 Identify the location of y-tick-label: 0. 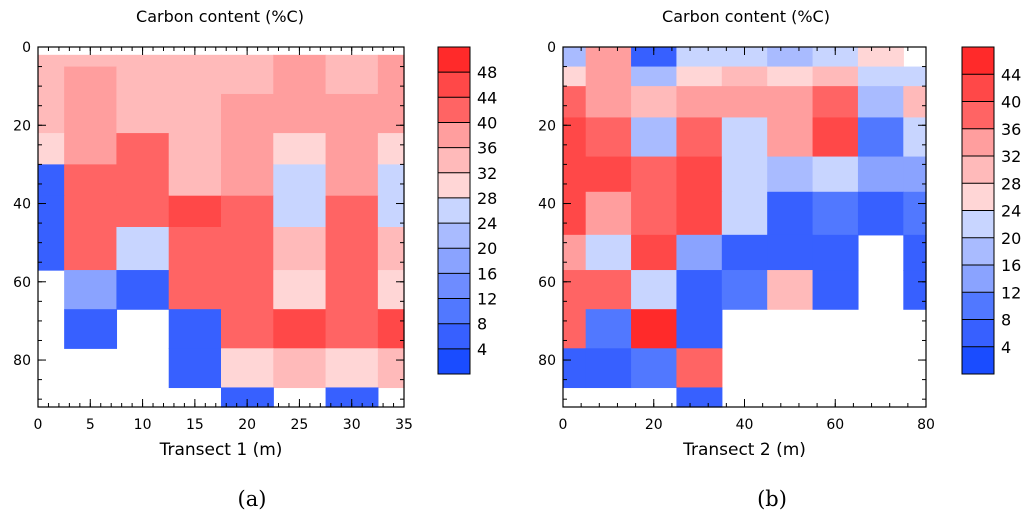
(551, 48).